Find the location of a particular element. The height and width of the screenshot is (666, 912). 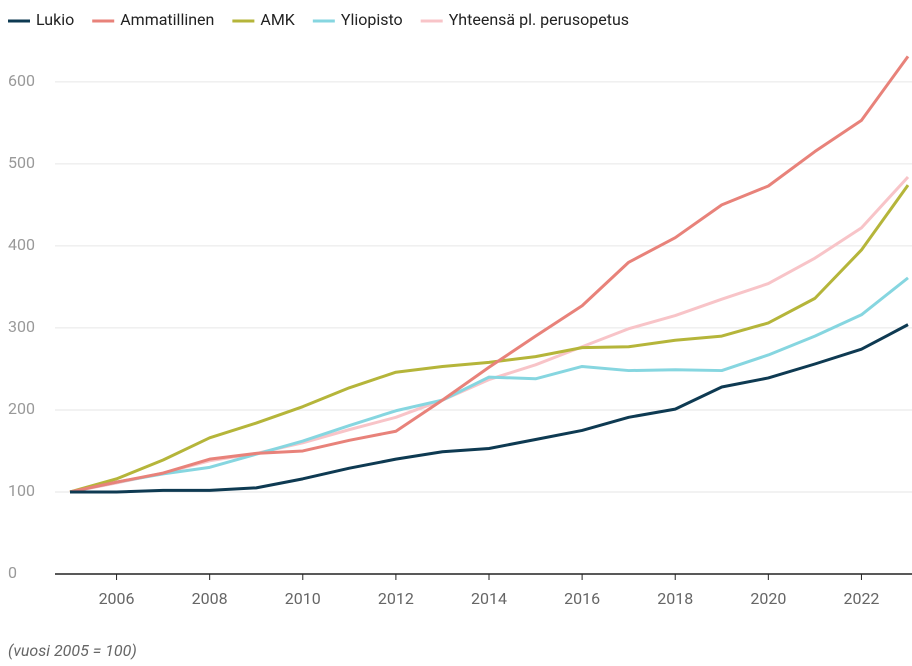

x-tick-label: 2006 is located at coordinates (117, 598).